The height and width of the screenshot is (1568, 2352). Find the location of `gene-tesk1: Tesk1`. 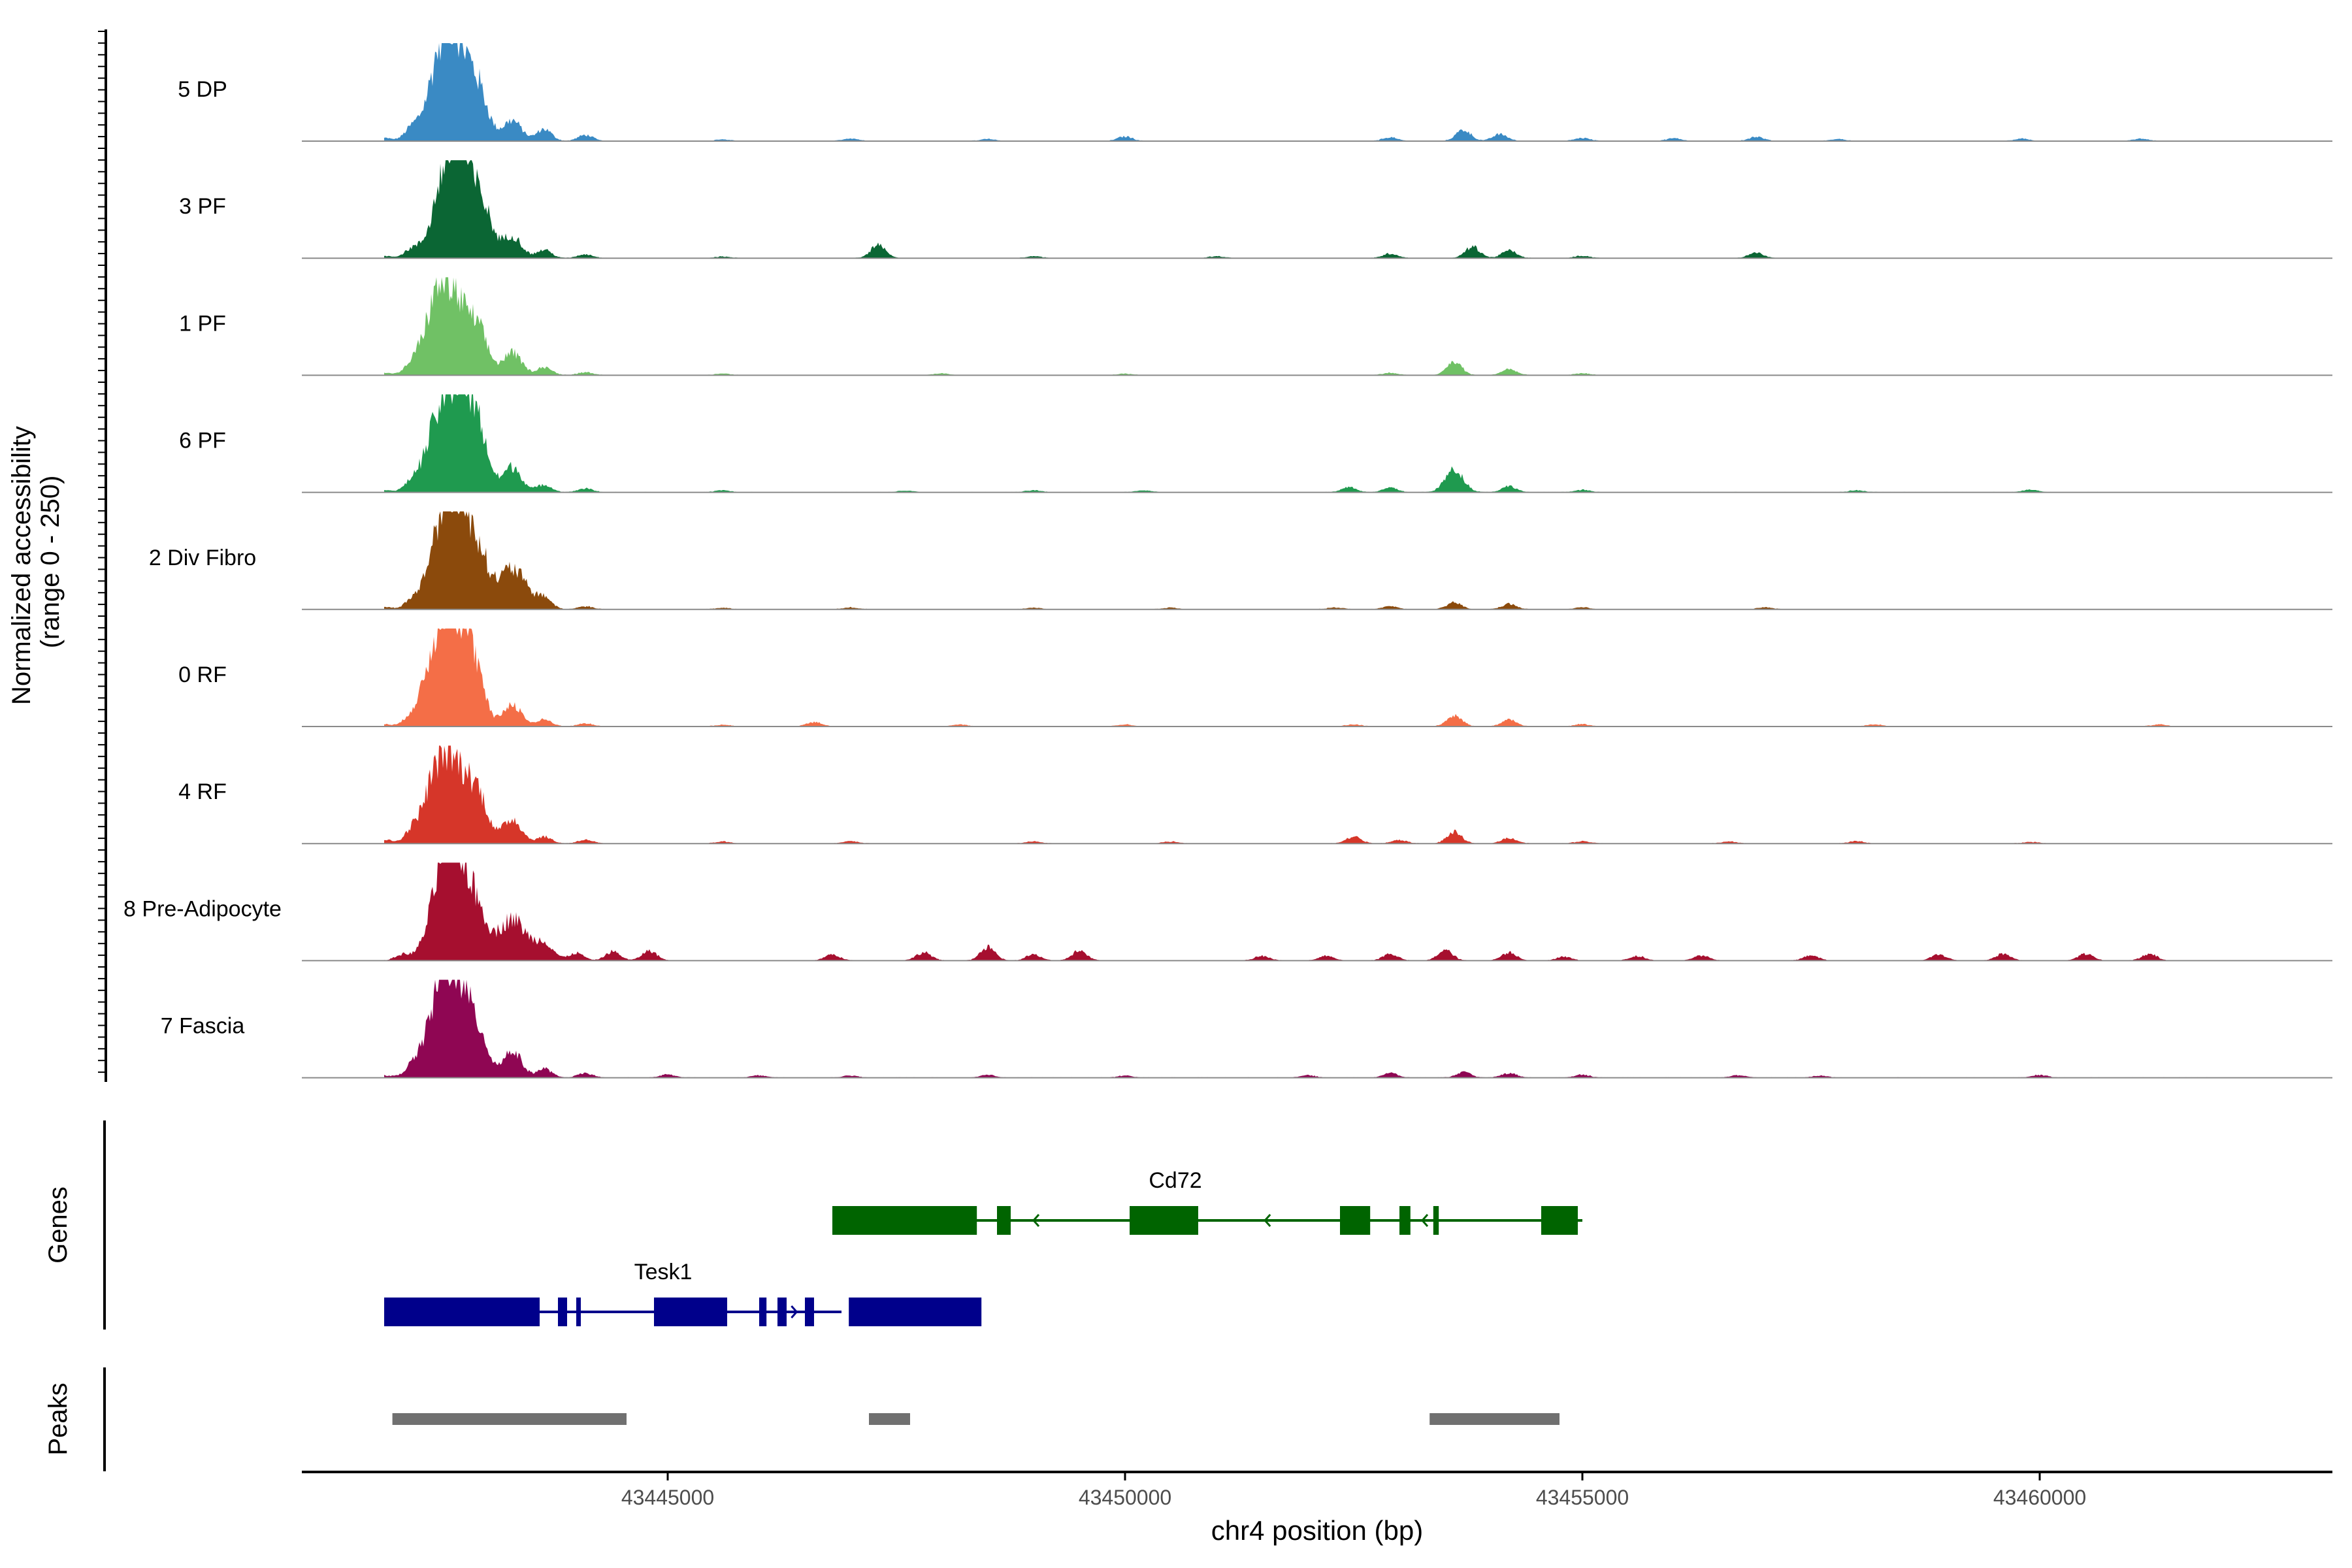

gene-tesk1: Tesk1 is located at coordinates (683, 1293).